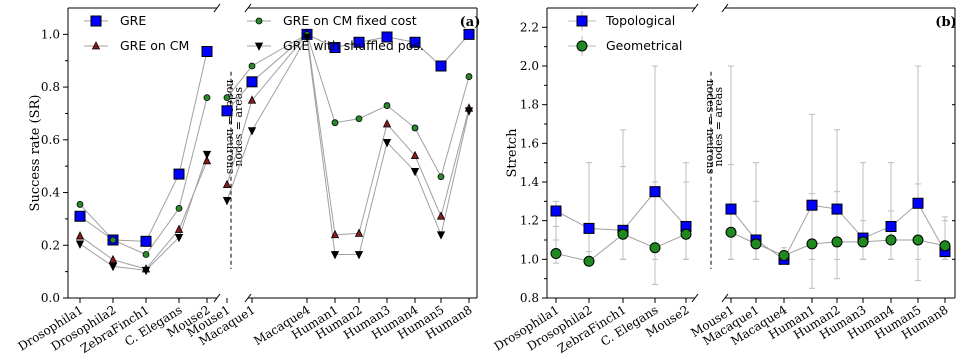  Describe the element at coordinates (154, 45) in the screenshot. I see `legend-label: GRE on CM` at that location.